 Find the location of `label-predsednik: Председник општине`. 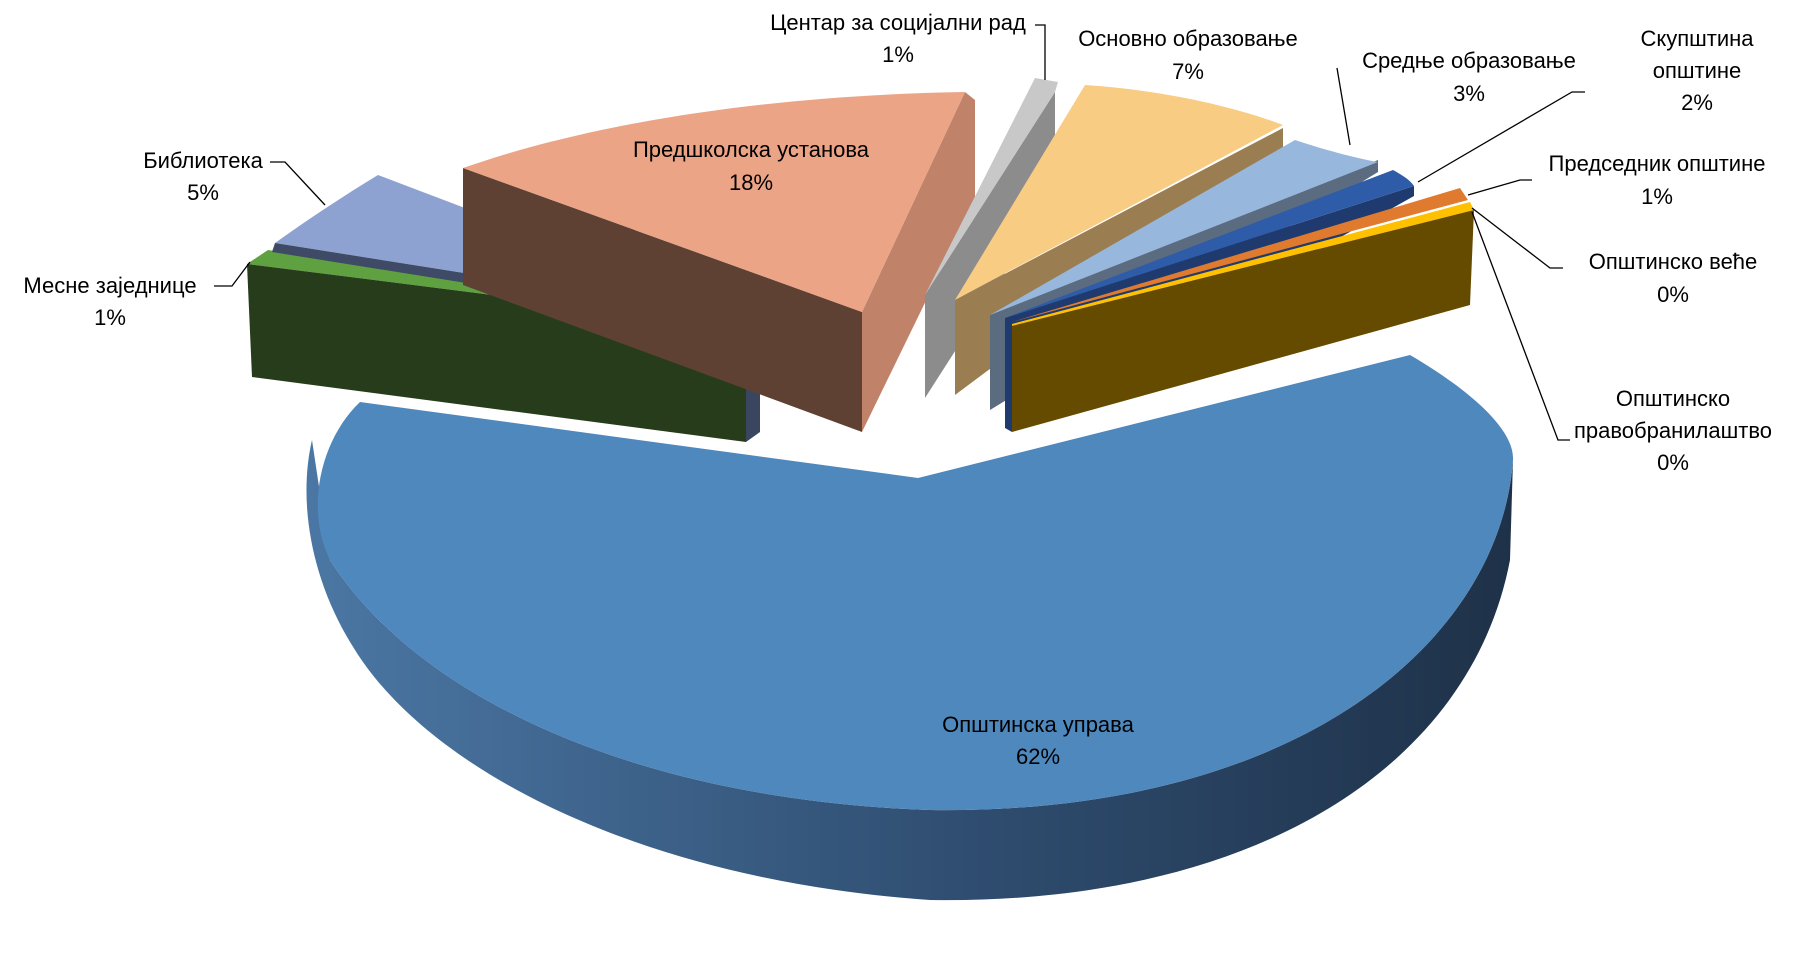

label-predsednik: Председник општине is located at coordinates (1657, 163).